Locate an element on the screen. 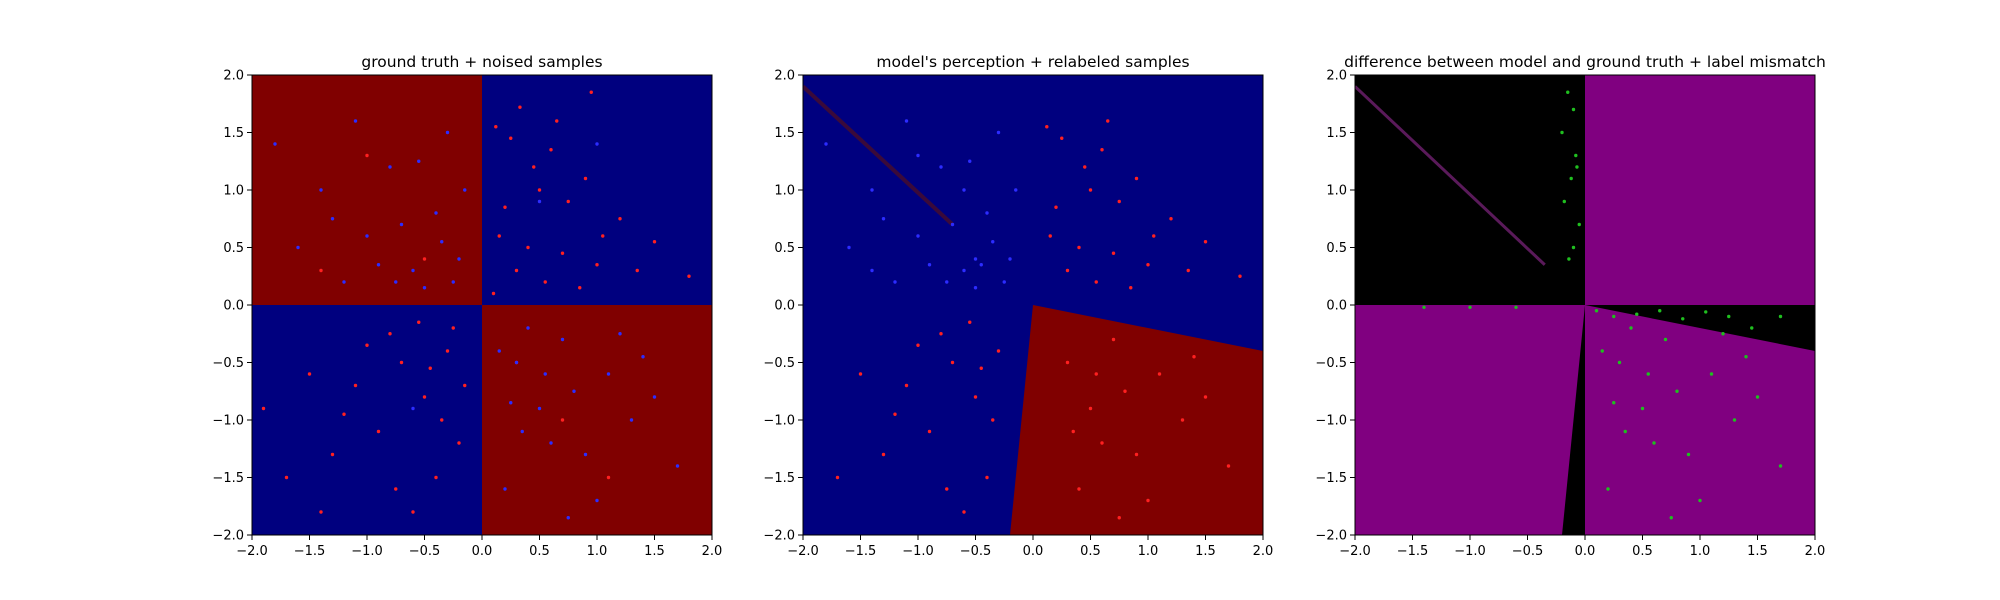 This screenshot has height=600, width=2000. x-tick-label: −0.5 is located at coordinates (1528, 551).